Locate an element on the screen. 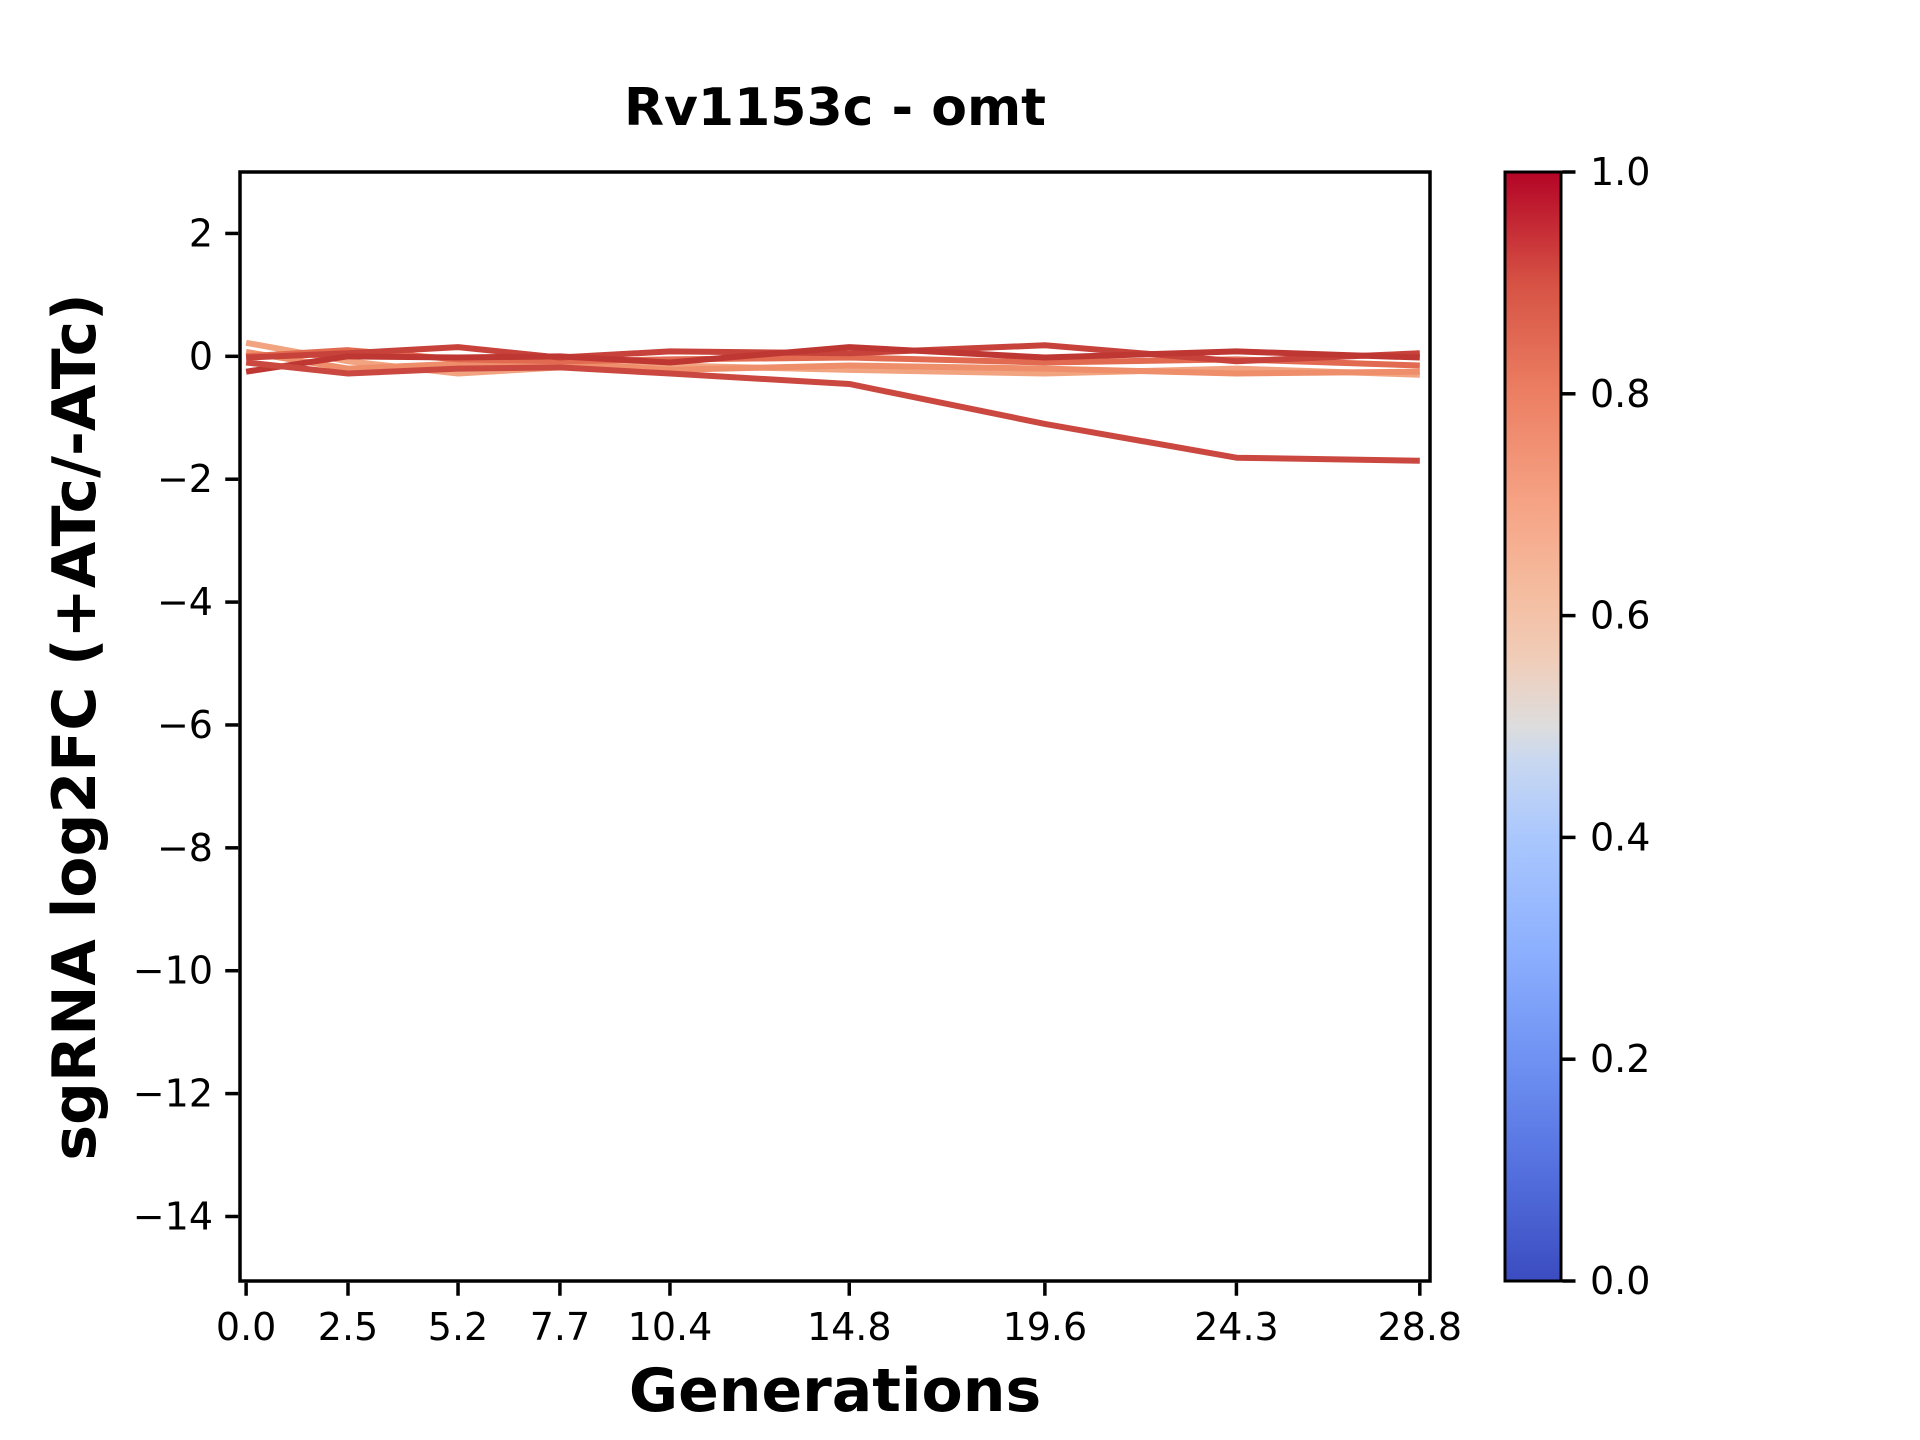  x-tick-label: 2.5 is located at coordinates (348, 1327).